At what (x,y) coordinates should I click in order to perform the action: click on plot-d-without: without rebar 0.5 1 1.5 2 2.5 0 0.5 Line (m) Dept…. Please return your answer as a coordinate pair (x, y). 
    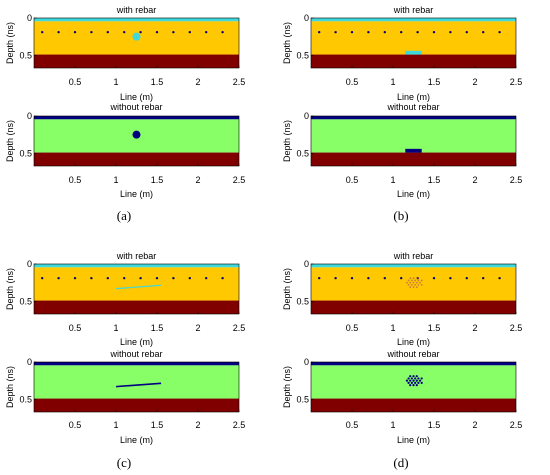
    Looking at the image, I should click on (402, 397).